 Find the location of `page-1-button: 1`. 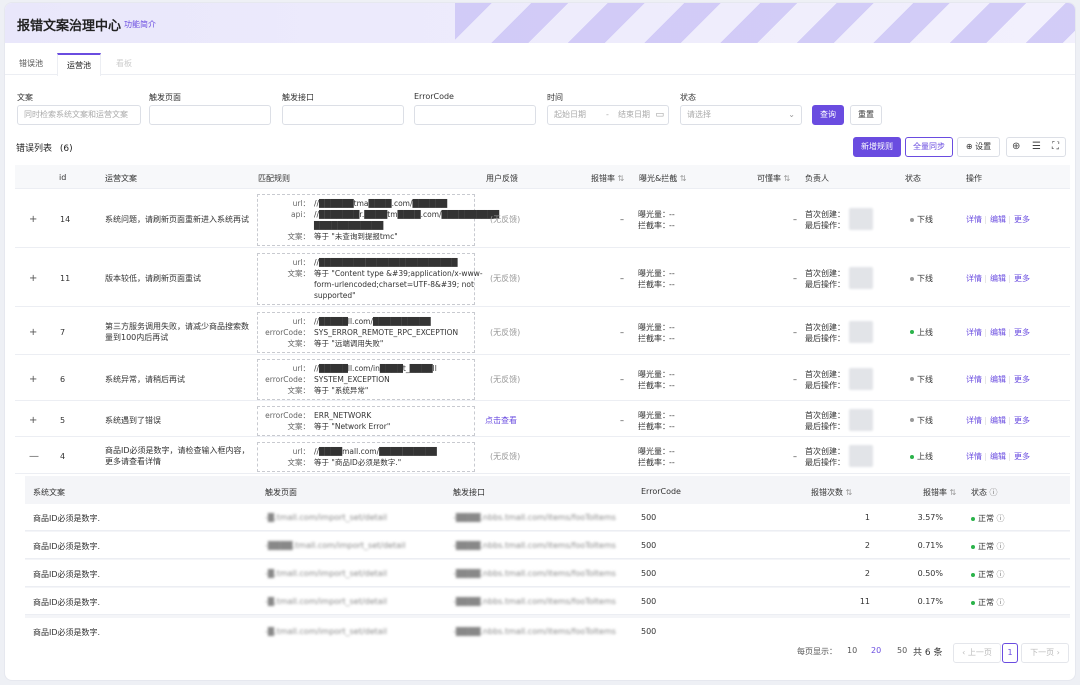

page-1-button: 1 is located at coordinates (1010, 653).